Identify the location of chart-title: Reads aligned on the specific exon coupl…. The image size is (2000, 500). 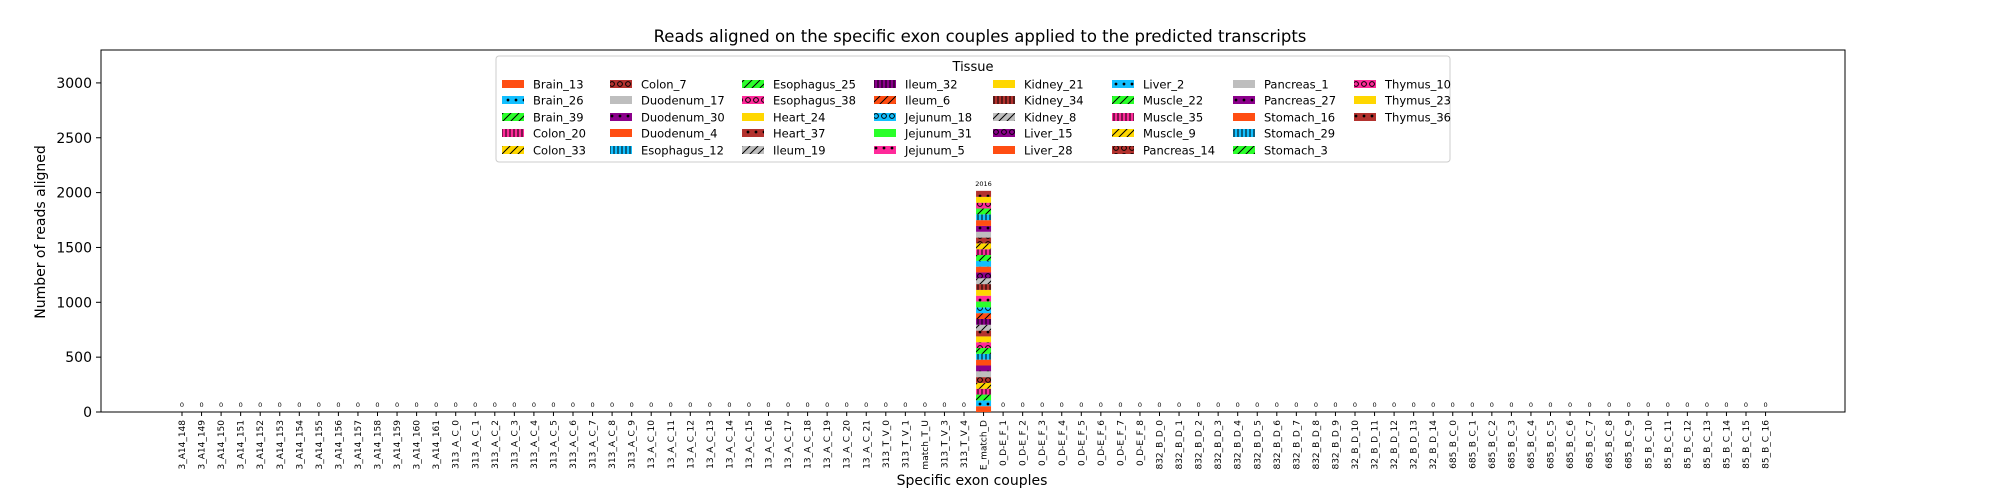
(980, 36).